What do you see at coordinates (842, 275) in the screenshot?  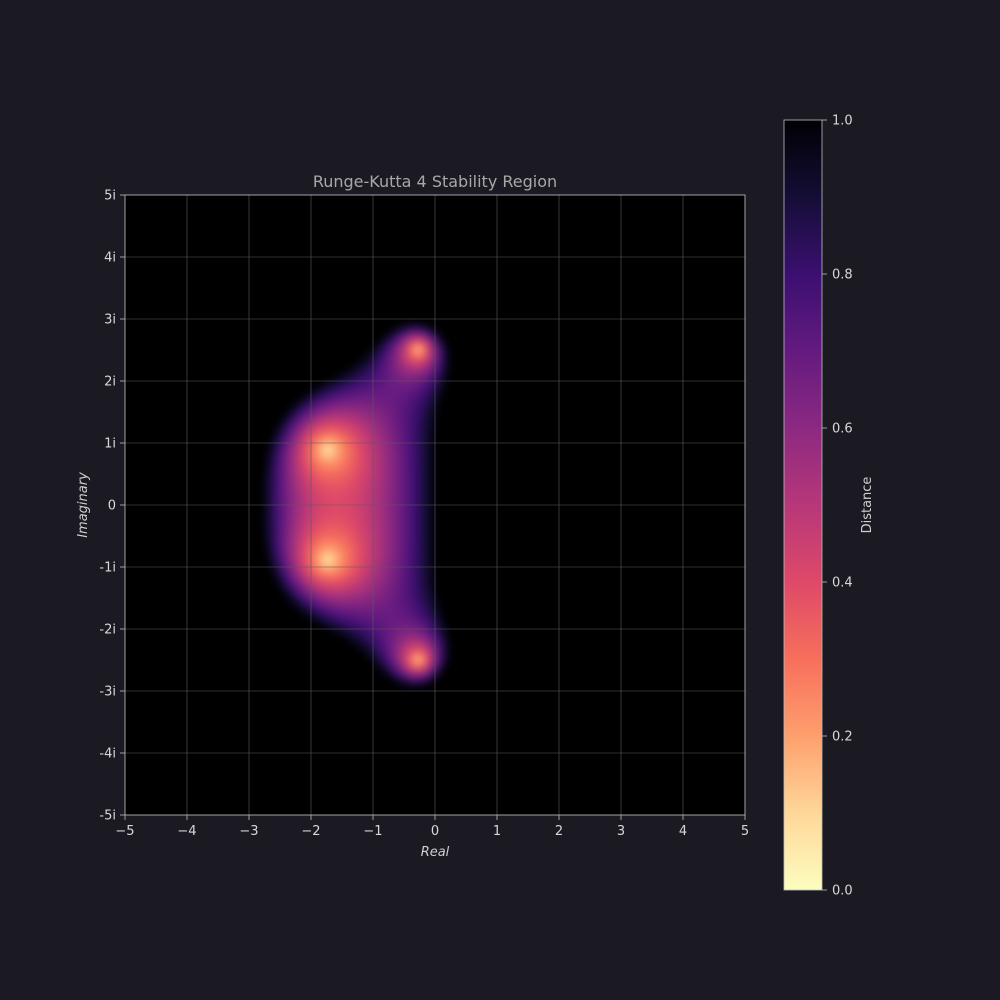 I see `colorbar-tick-label: 0.8` at bounding box center [842, 275].